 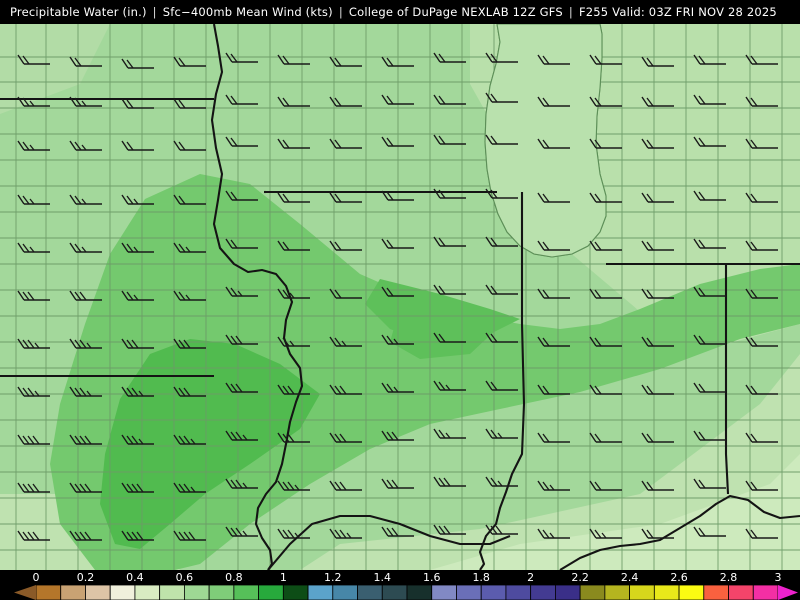 I want to click on pw-band-core-e, so click(x=445, y=336).